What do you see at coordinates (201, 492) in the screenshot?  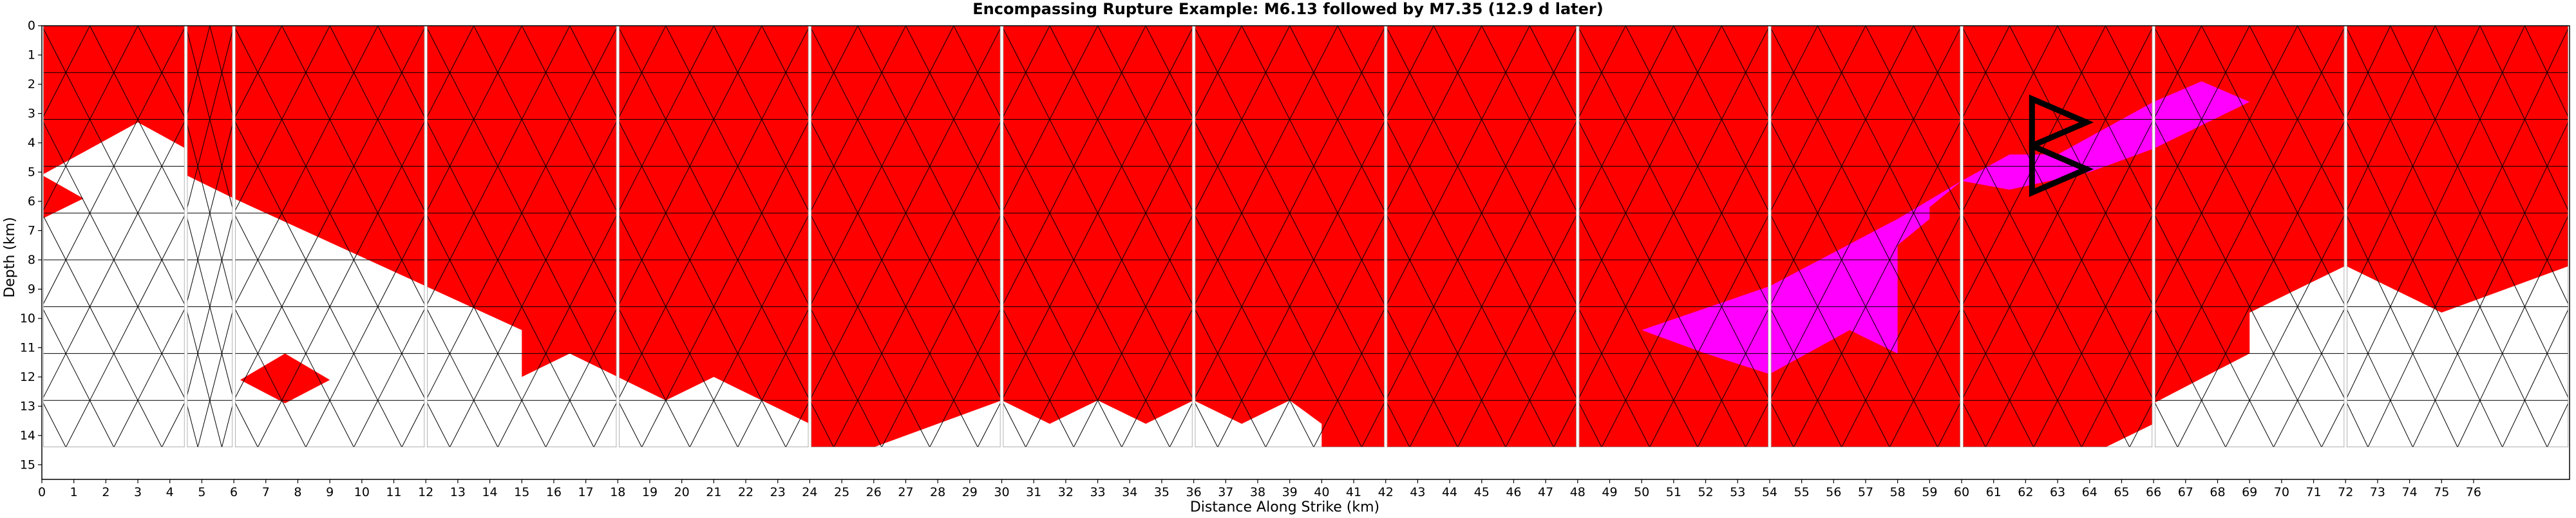 I see `x-tick-label: 5` at bounding box center [201, 492].